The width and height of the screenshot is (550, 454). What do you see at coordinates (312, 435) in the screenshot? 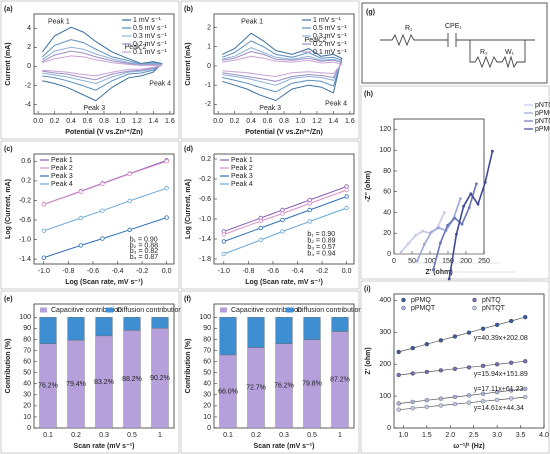
I see `x-tick-label: 0.5` at bounding box center [312, 435].